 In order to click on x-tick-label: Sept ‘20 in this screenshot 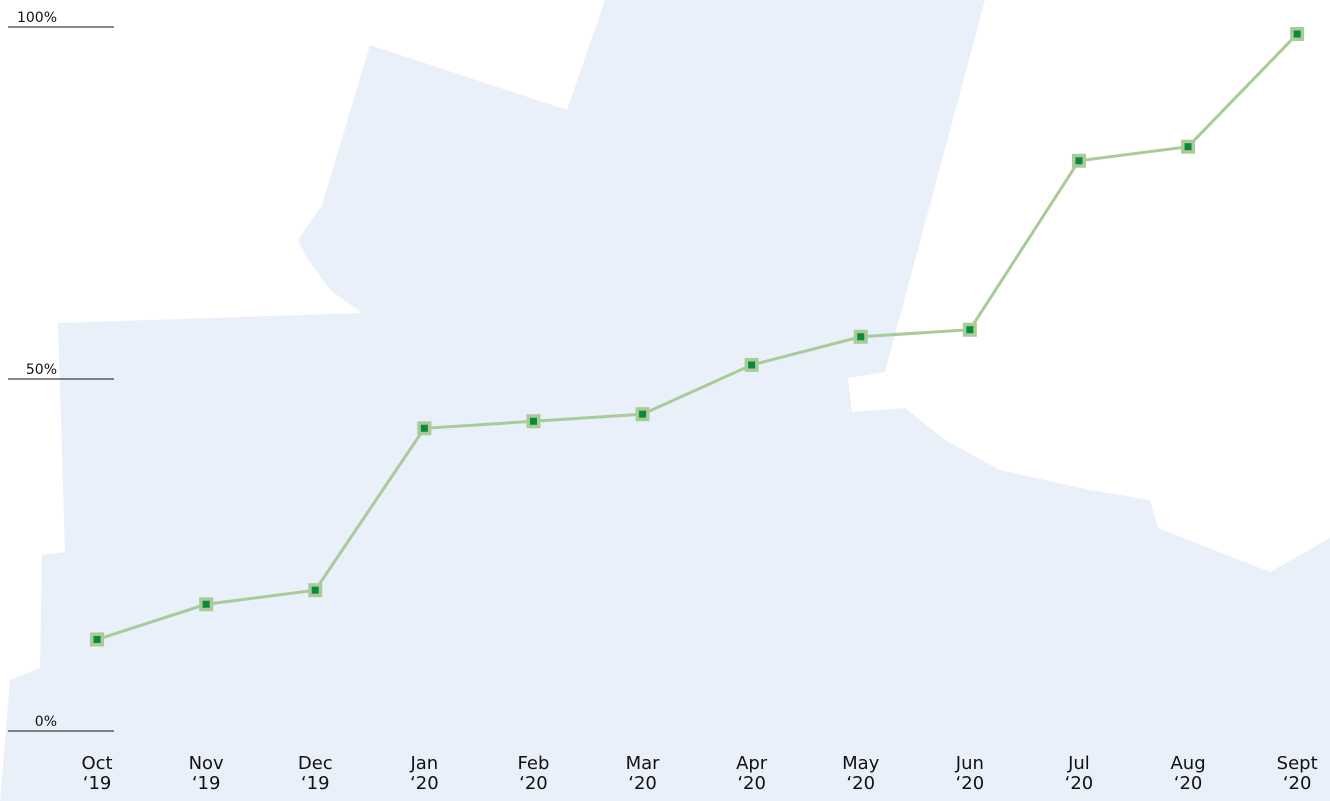, I will do `click(1297, 773)`.